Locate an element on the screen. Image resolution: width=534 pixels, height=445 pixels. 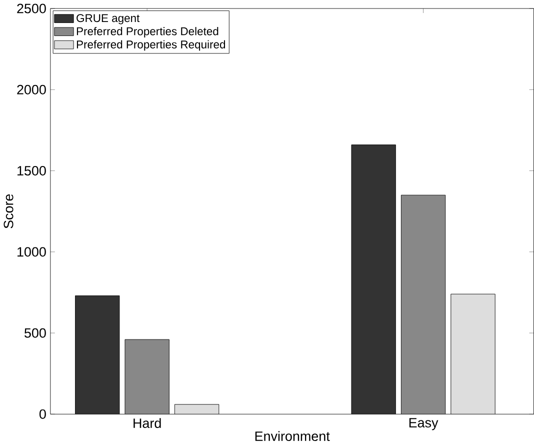
y-tick-label: 2500 is located at coordinates (31, 9).